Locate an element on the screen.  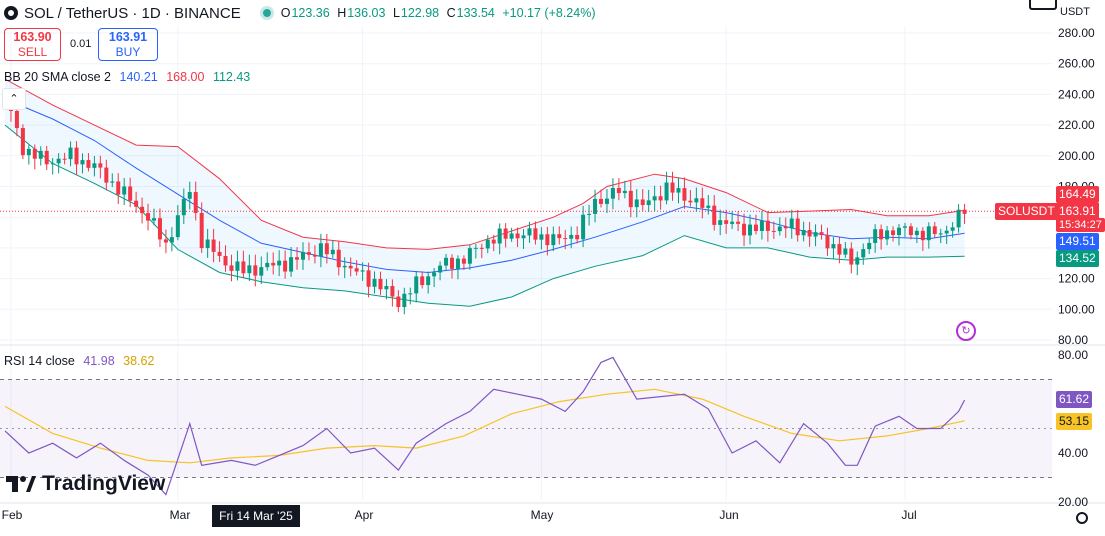
bb-legend: BB 20 SMA close 2 140.21 168.00 112.43 is located at coordinates (129, 77).